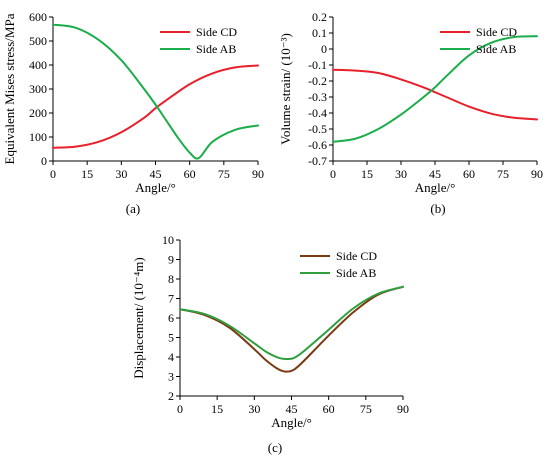 The height and width of the screenshot is (462, 550). What do you see at coordinates (317, 161) in the screenshot?
I see `y-tick-label: -0.7` at bounding box center [317, 161].